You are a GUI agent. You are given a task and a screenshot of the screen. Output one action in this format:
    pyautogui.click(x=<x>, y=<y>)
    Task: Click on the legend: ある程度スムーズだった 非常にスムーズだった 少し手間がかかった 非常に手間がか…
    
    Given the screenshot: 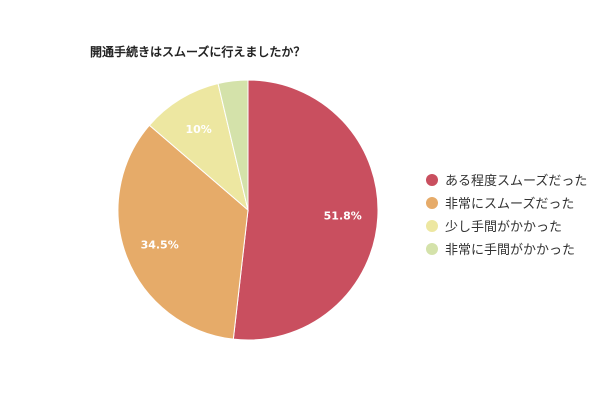 What is the action you would take?
    pyautogui.click(x=506, y=214)
    